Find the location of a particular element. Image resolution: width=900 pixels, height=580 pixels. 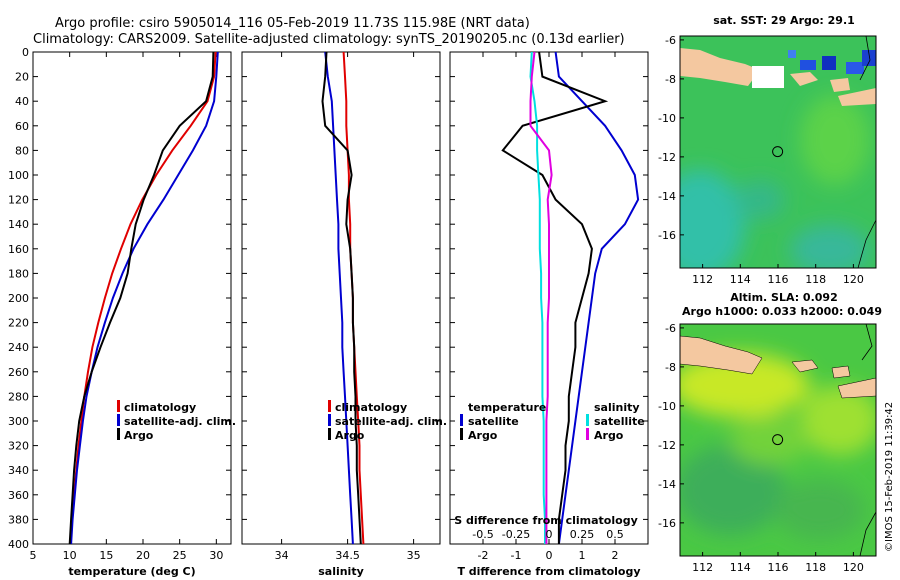

series-satellite-adj-clim- is located at coordinates (144, 298).